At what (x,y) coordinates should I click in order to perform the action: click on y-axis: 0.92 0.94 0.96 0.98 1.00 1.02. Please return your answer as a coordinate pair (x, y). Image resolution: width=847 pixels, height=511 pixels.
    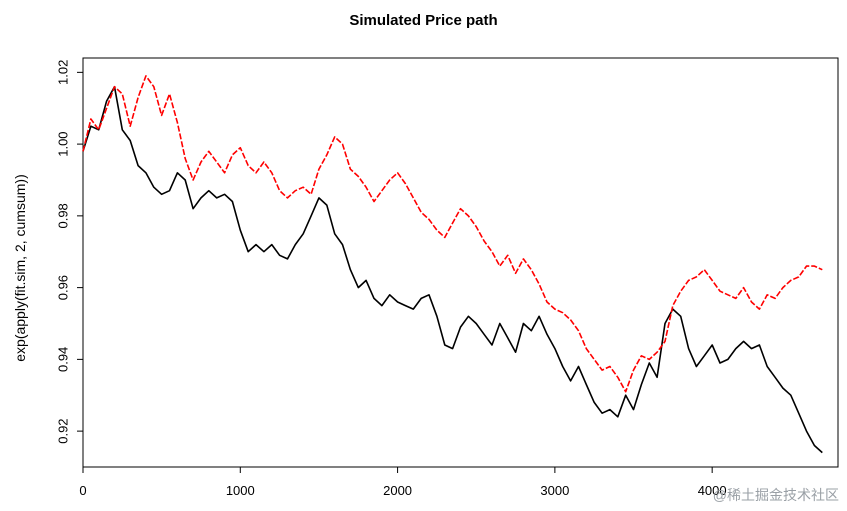
    Looking at the image, I should click on (69, 252).